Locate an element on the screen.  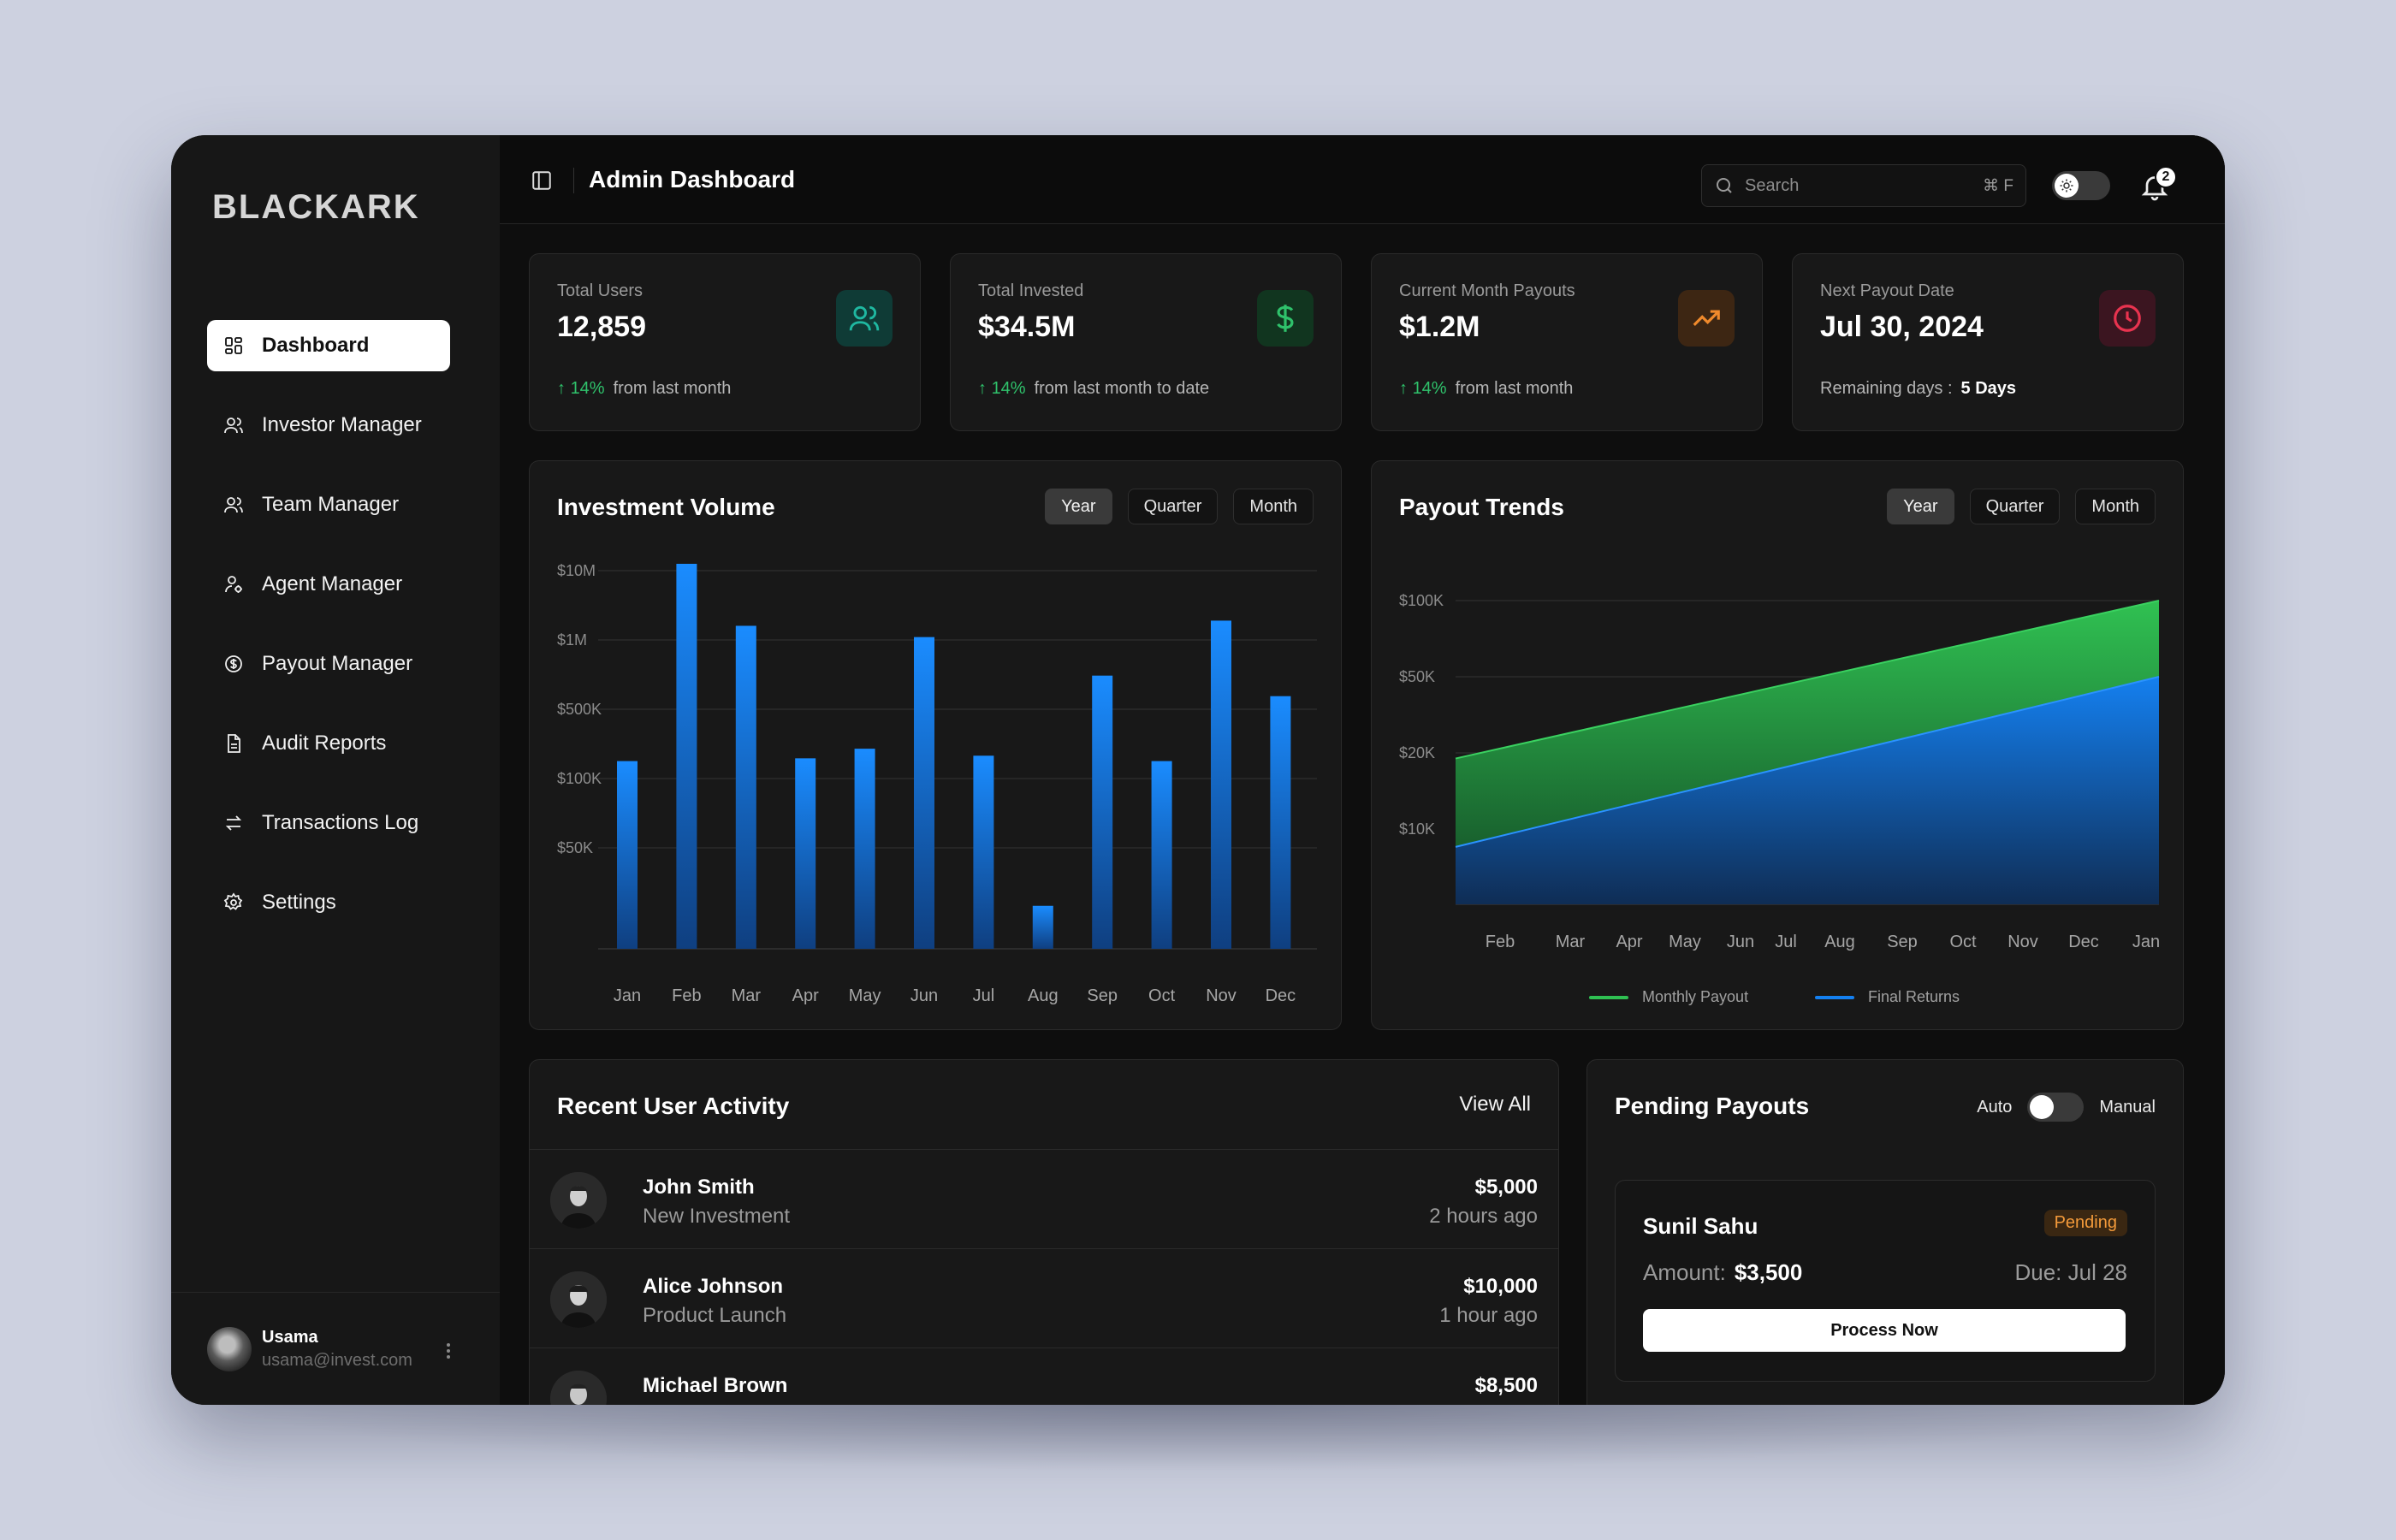
legend-final-returns: Final Returns is located at coordinates (1887, 997).